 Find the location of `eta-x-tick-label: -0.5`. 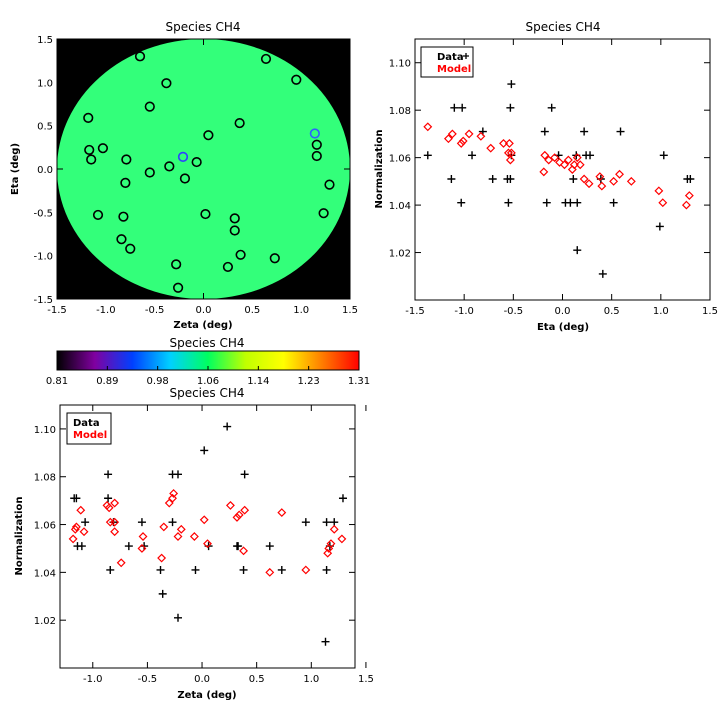

eta-x-tick-label: -0.5 is located at coordinates (514, 311).